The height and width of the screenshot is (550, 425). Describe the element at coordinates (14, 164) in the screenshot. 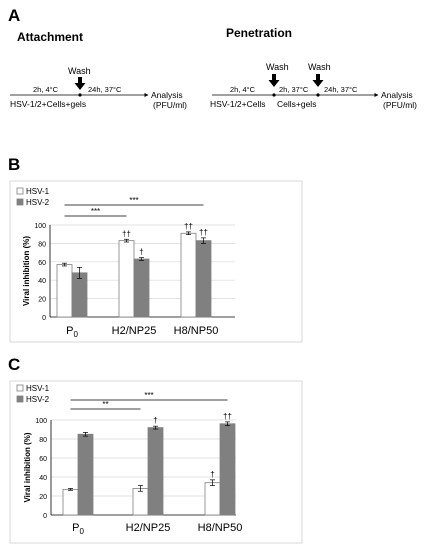

I see `panel-b-label: B` at that location.